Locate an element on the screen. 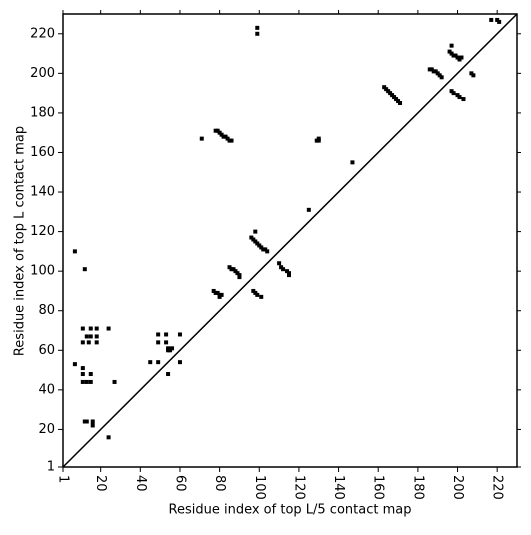 The width and height of the screenshot is (531, 535). x-tick-label: 20 is located at coordinates (100, 483).